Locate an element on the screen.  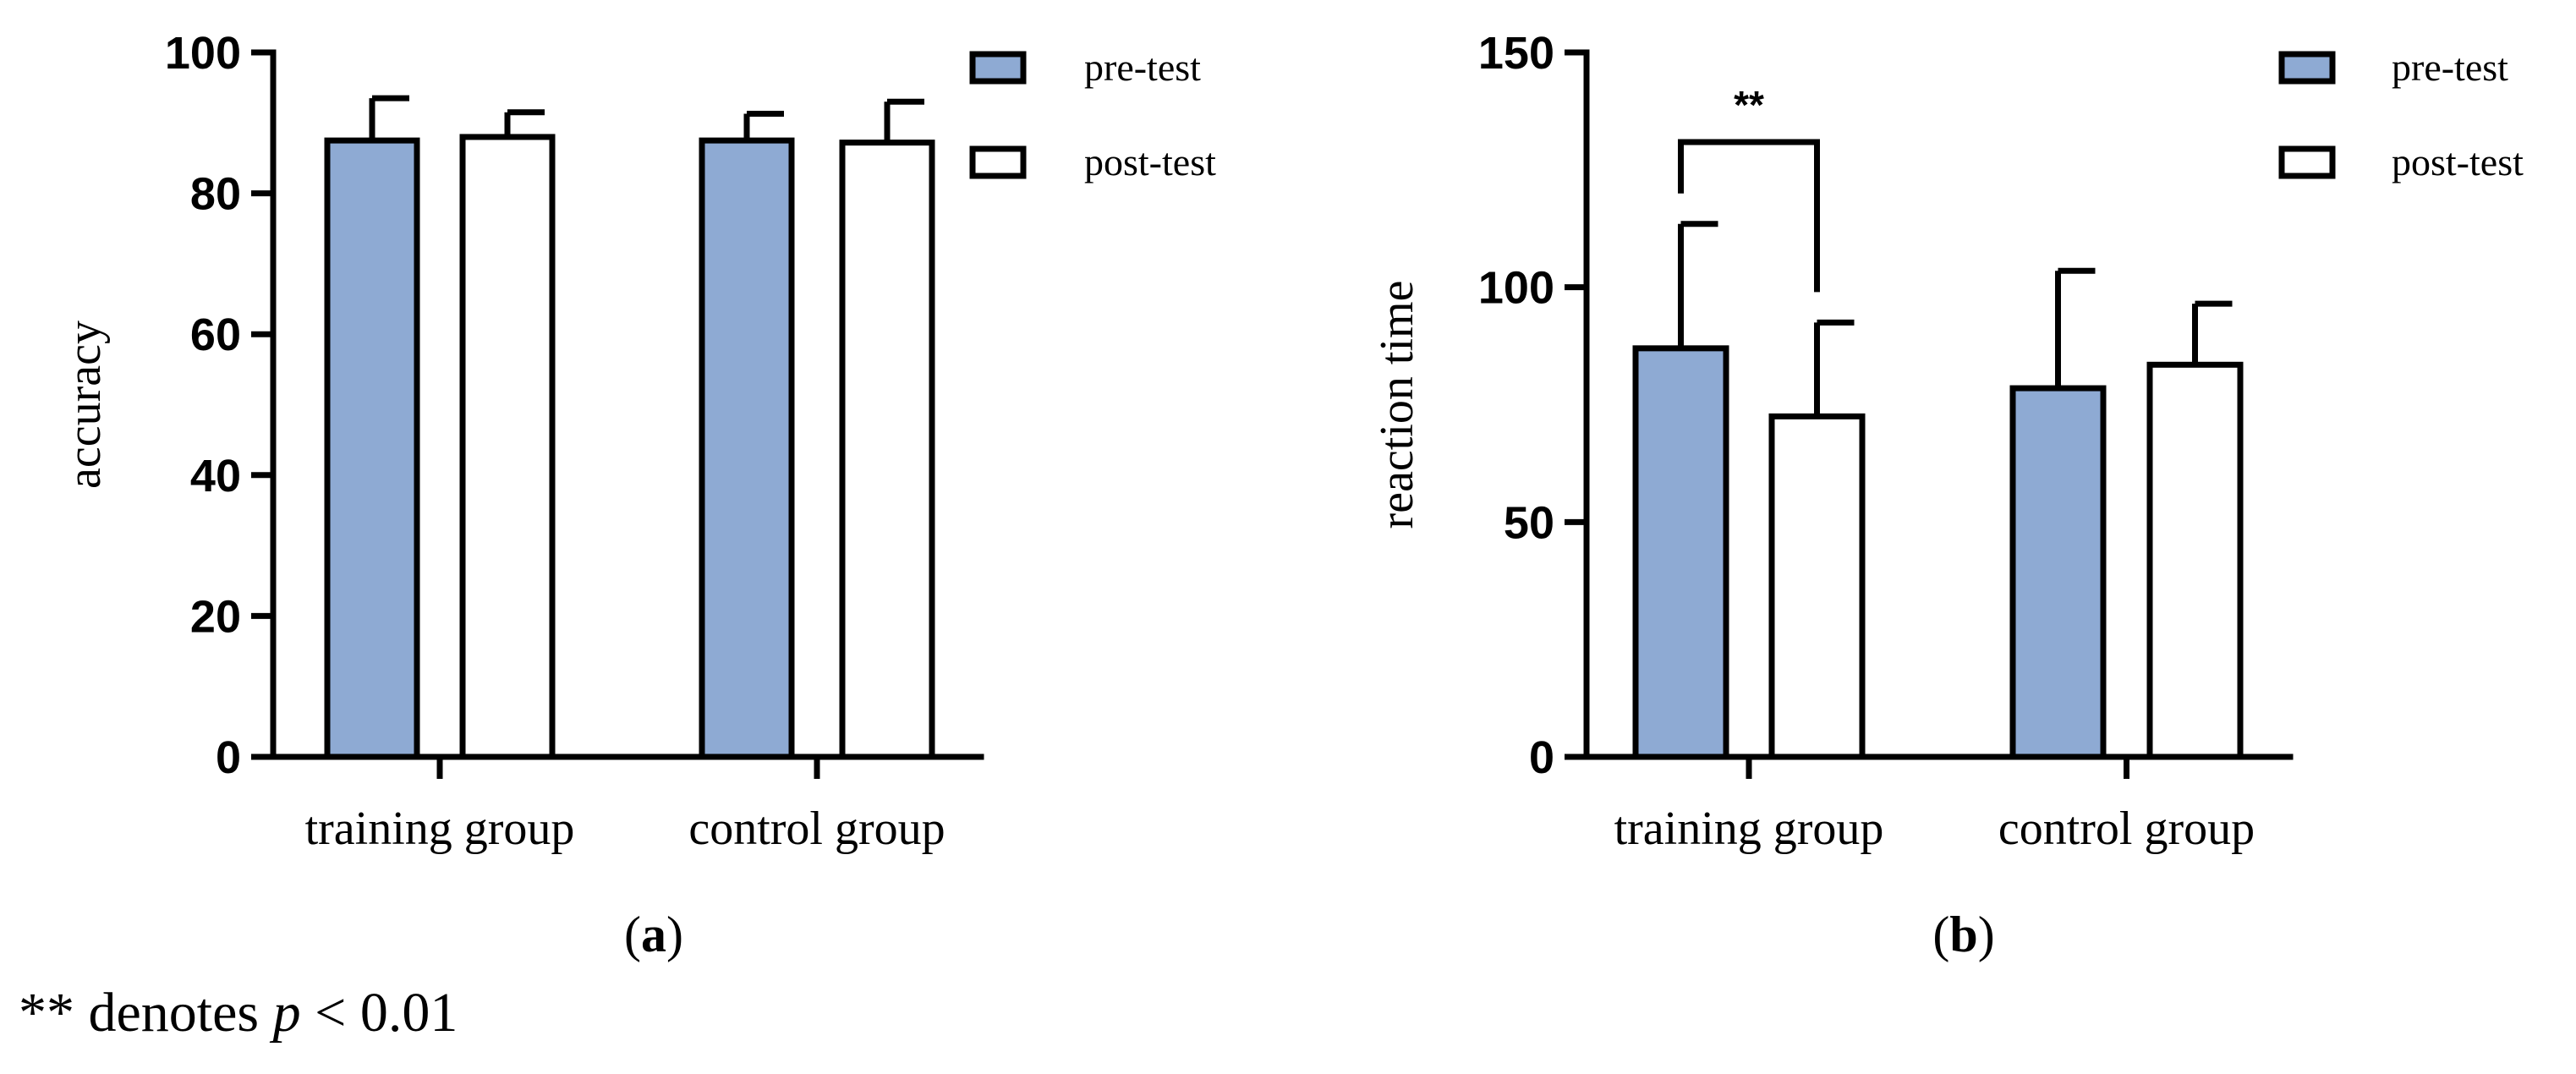
panel-label-b: (b) is located at coordinates (1963, 934).